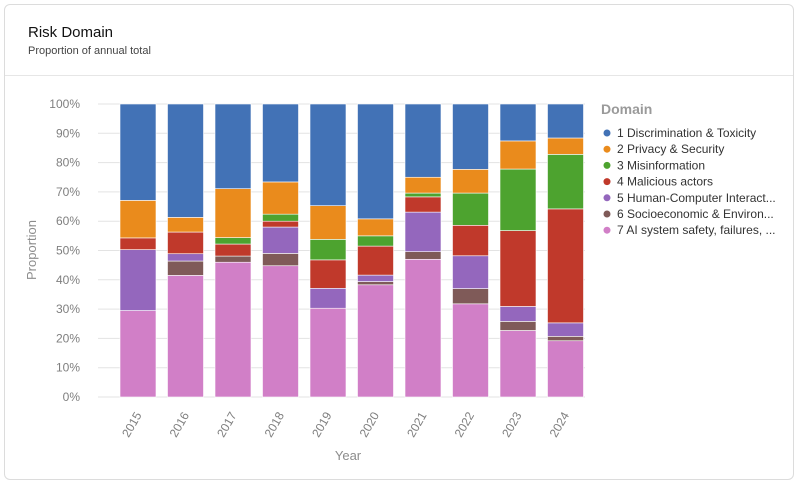 The height and width of the screenshot is (486, 800). Describe the element at coordinates (64, 104) in the screenshot. I see `y-tick-label: 100%` at that location.